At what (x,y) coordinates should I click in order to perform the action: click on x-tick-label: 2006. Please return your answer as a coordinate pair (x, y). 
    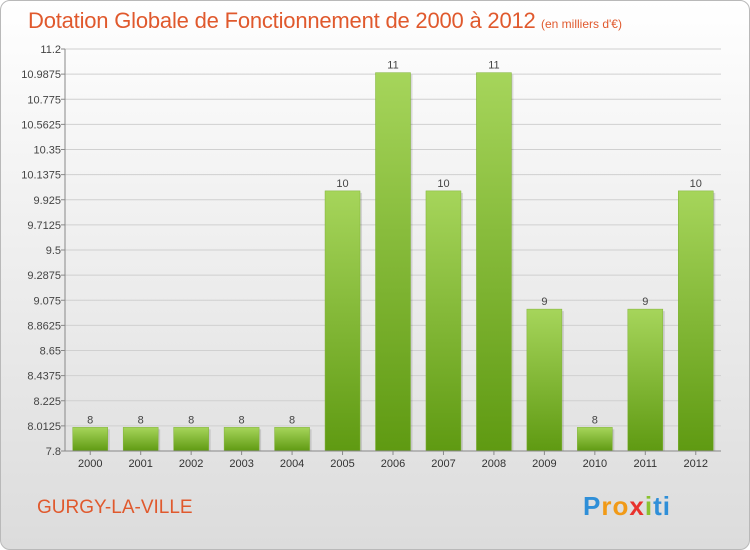
    Looking at the image, I should click on (393, 464).